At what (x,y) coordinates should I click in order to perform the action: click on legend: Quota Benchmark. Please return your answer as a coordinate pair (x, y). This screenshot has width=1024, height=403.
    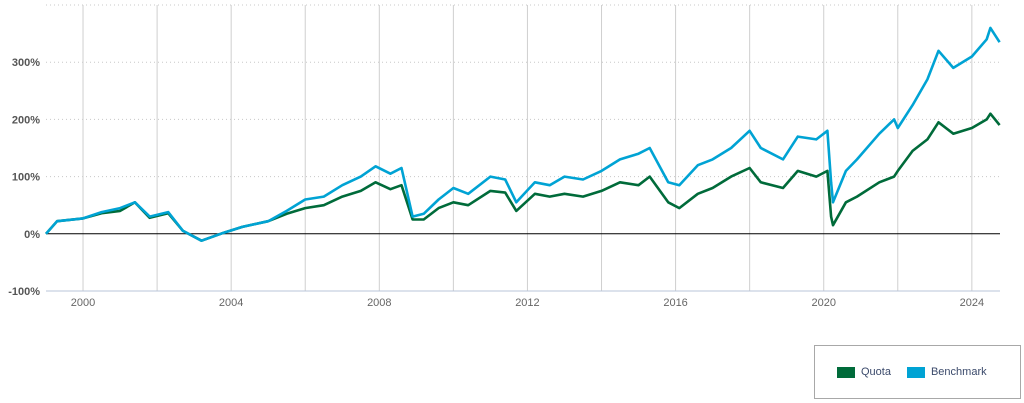
    Looking at the image, I should click on (917, 372).